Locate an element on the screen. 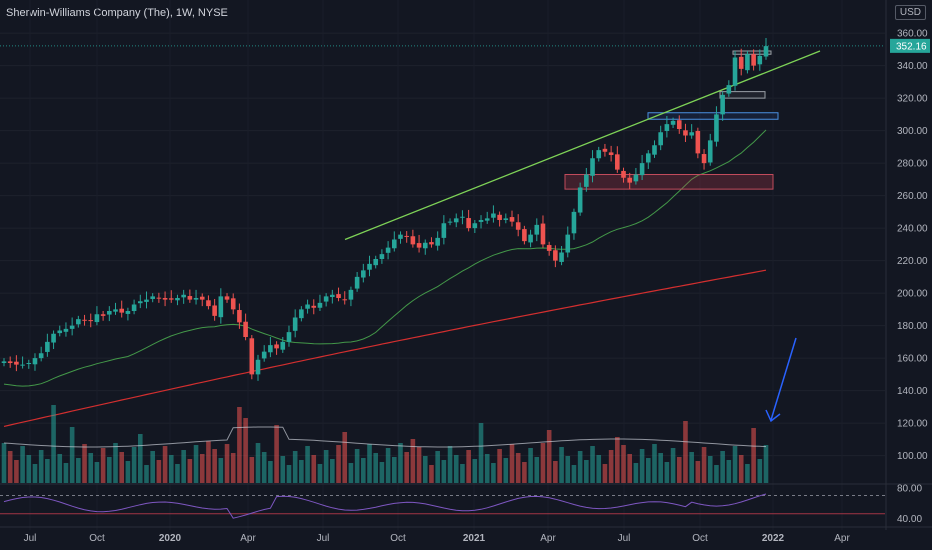 Image resolution: width=932 pixels, height=550 pixels. y-tick-label: 160.00 is located at coordinates (912, 359).